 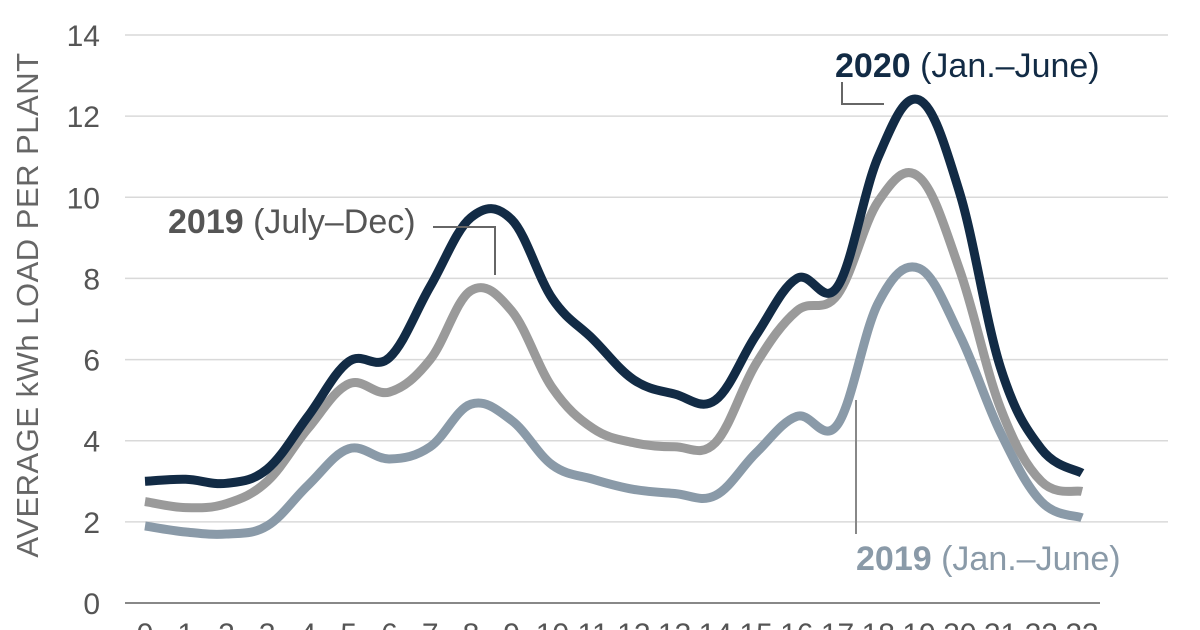 I want to click on y-tick-label: 12, so click(x=83, y=117).